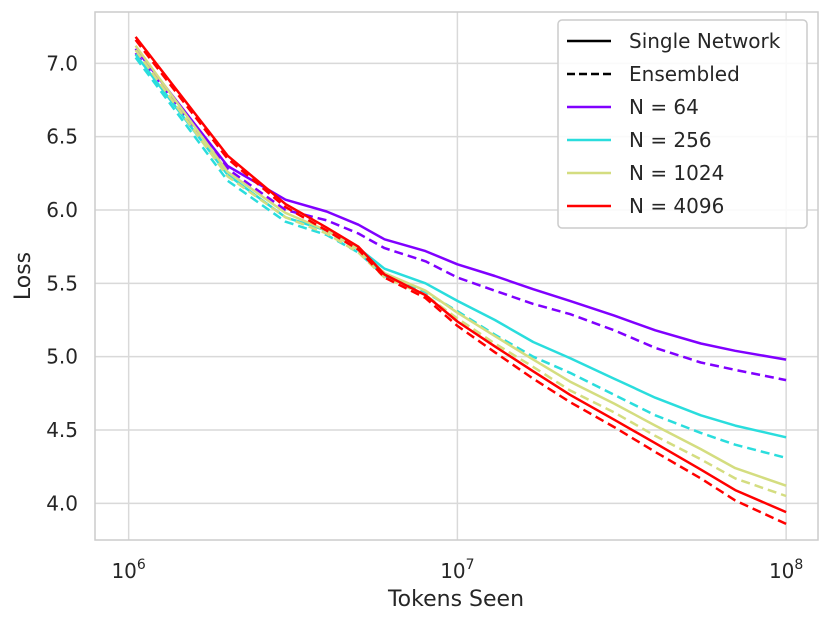 The height and width of the screenshot is (622, 830). I want to click on y-tick-label: 6.5, so click(62, 137).